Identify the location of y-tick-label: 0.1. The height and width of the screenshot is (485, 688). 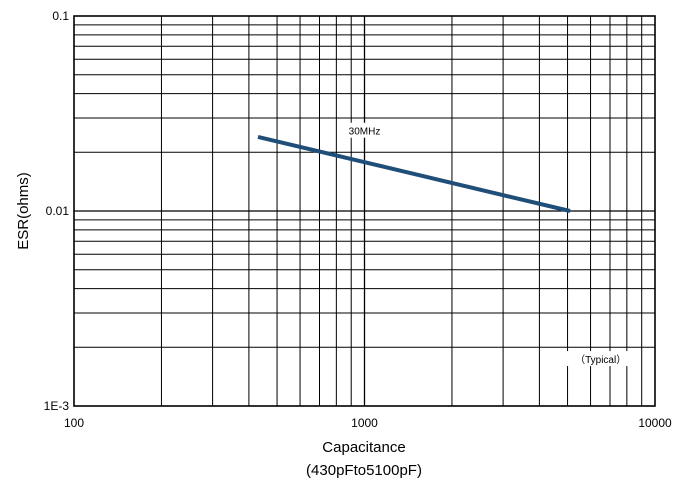
(60, 16).